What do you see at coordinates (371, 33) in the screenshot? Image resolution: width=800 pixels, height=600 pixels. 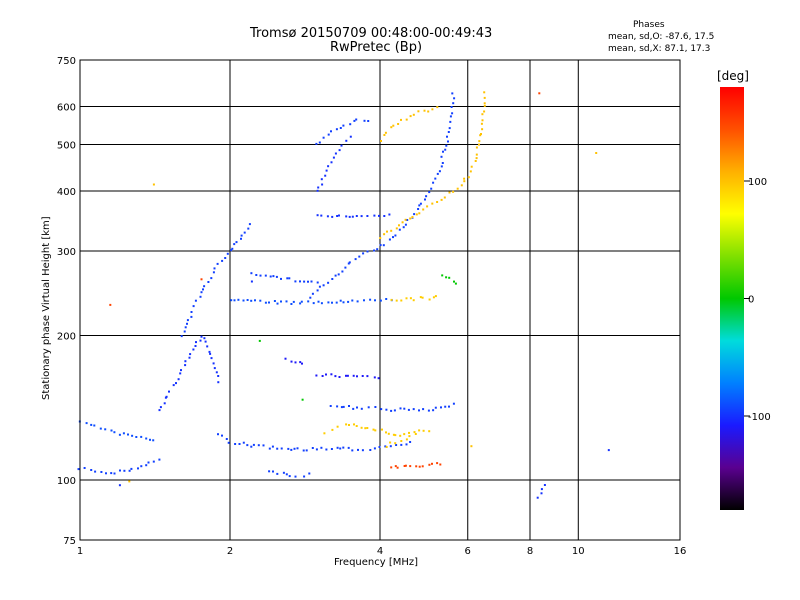 I see `chart-title: Tromsø 20150709 00:48:00-00:49:43` at bounding box center [371, 33].